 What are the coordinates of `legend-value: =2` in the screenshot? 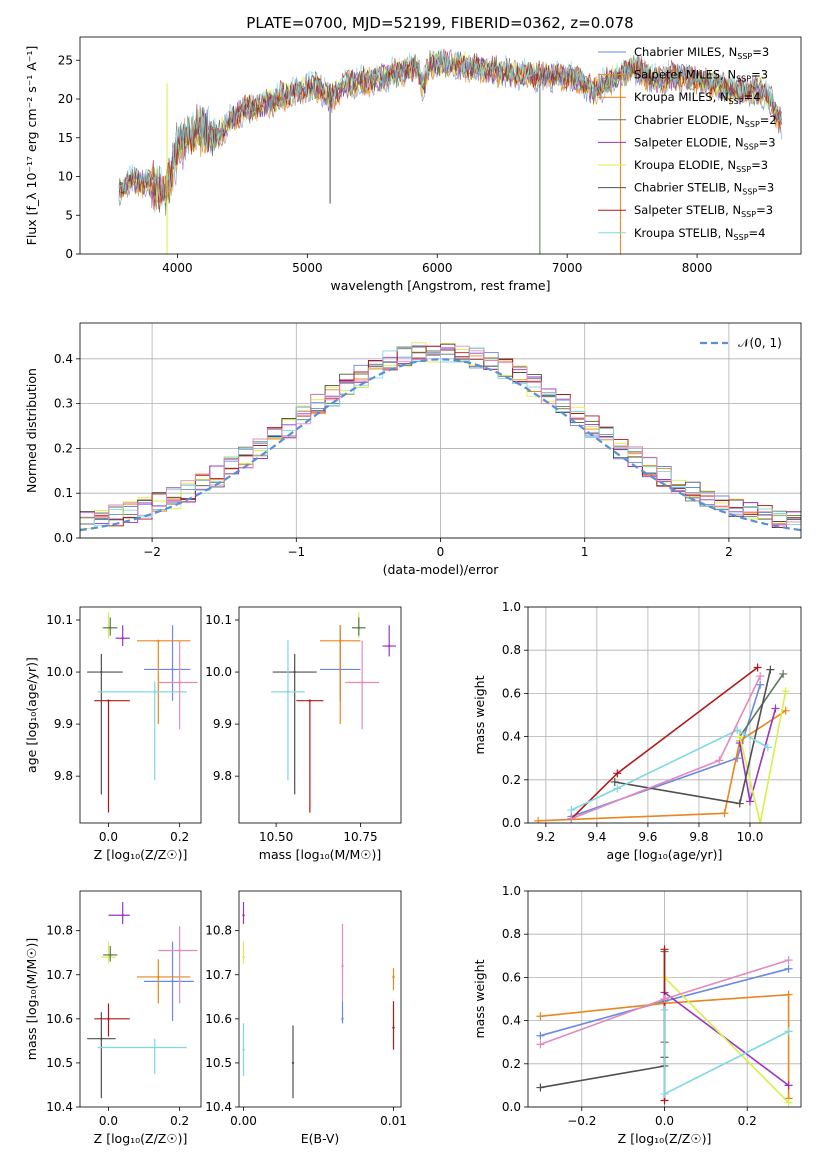 It's located at (768, 120).